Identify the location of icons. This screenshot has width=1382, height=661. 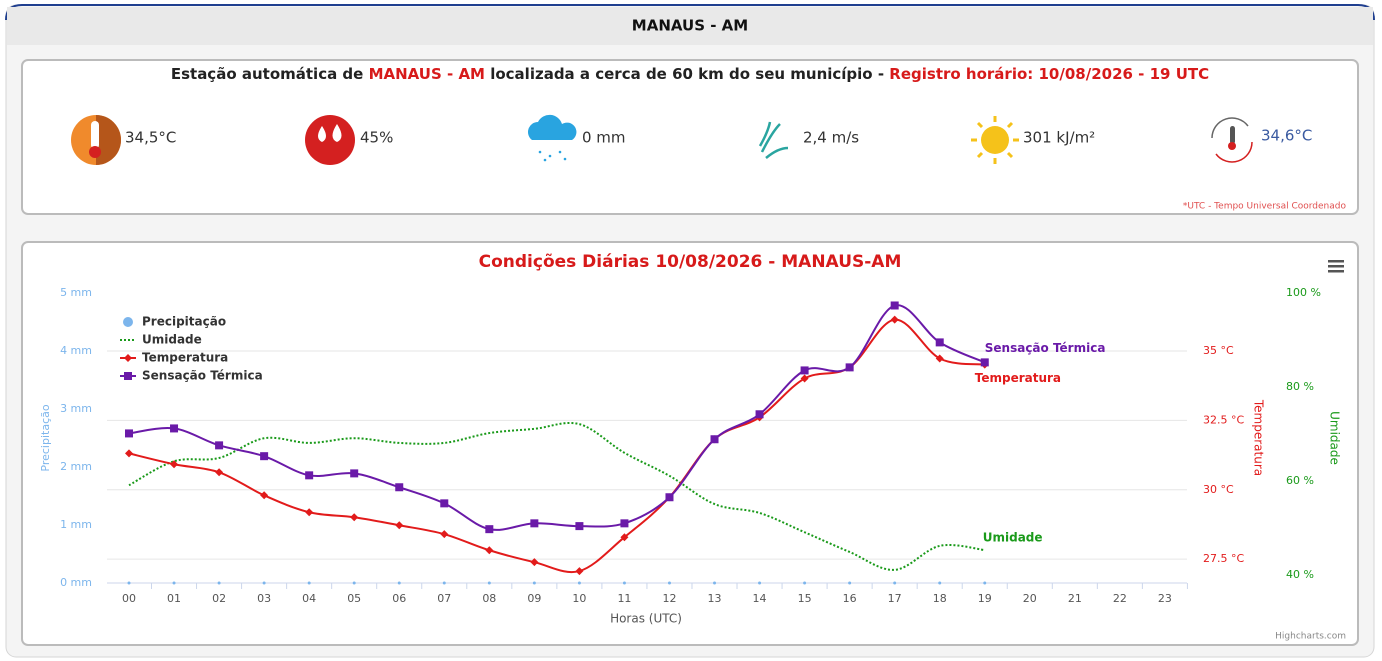
(662, 139).